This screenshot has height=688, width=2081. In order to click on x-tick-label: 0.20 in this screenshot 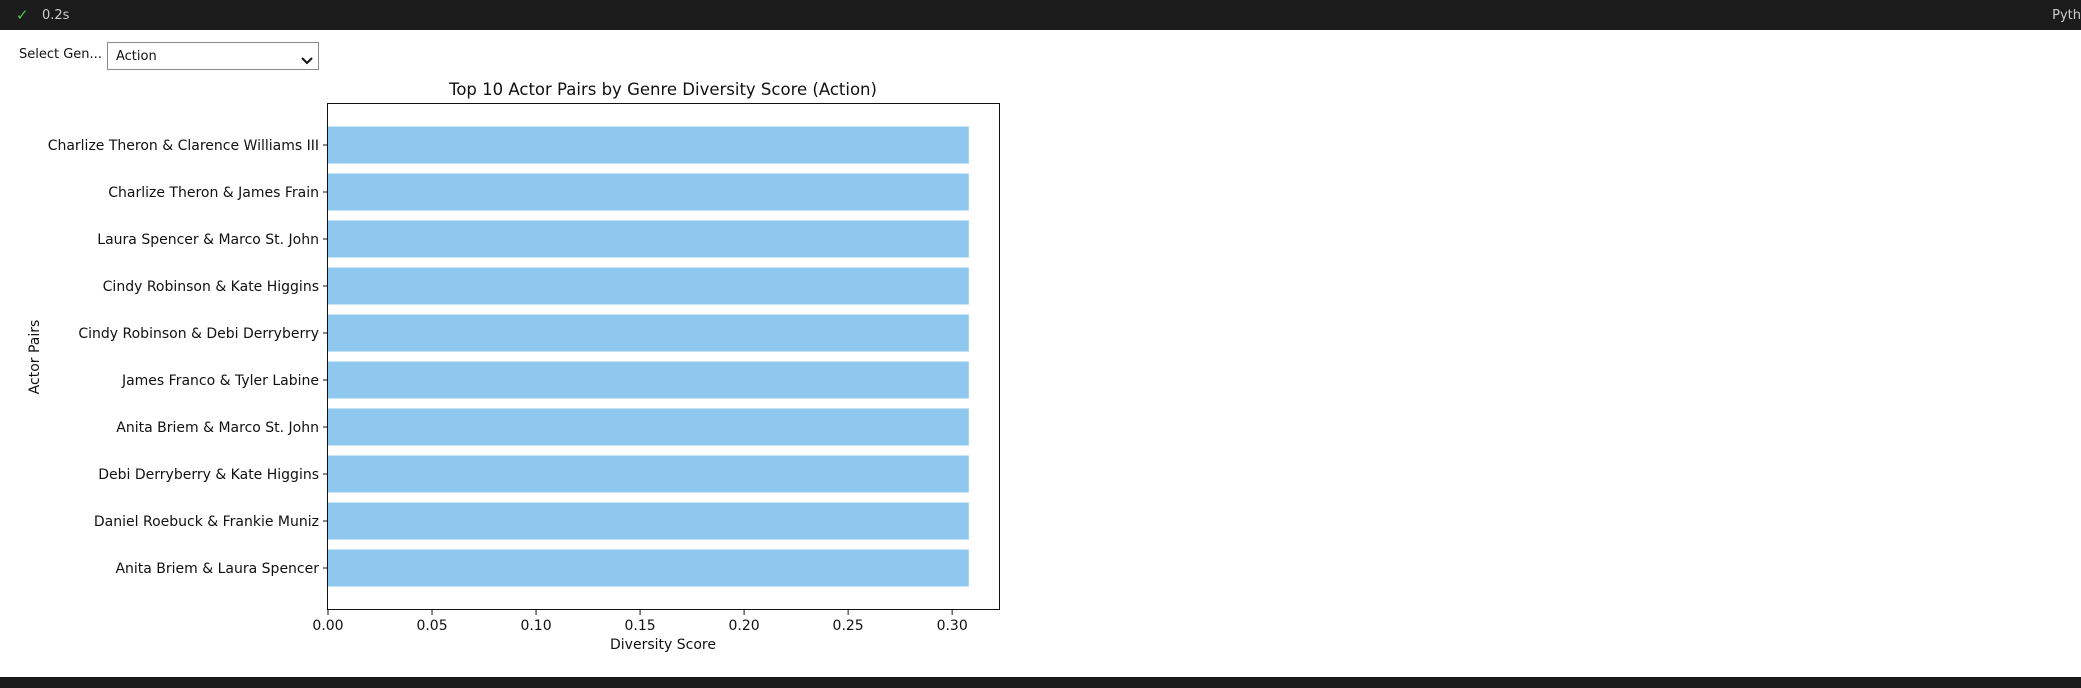, I will do `click(744, 626)`.